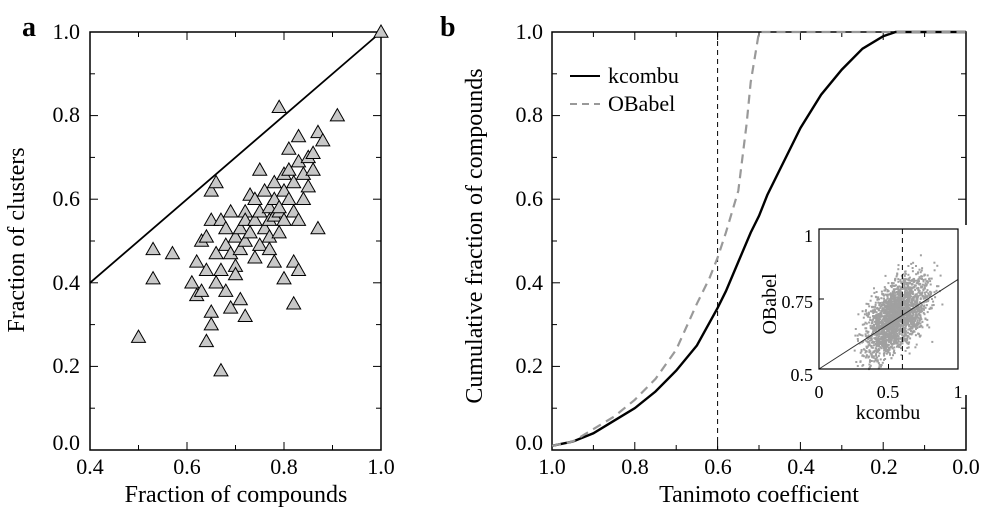 The height and width of the screenshot is (509, 990). What do you see at coordinates (90, 466) in the screenshot?
I see `panel-a-xtick-0: 0.4` at bounding box center [90, 466].